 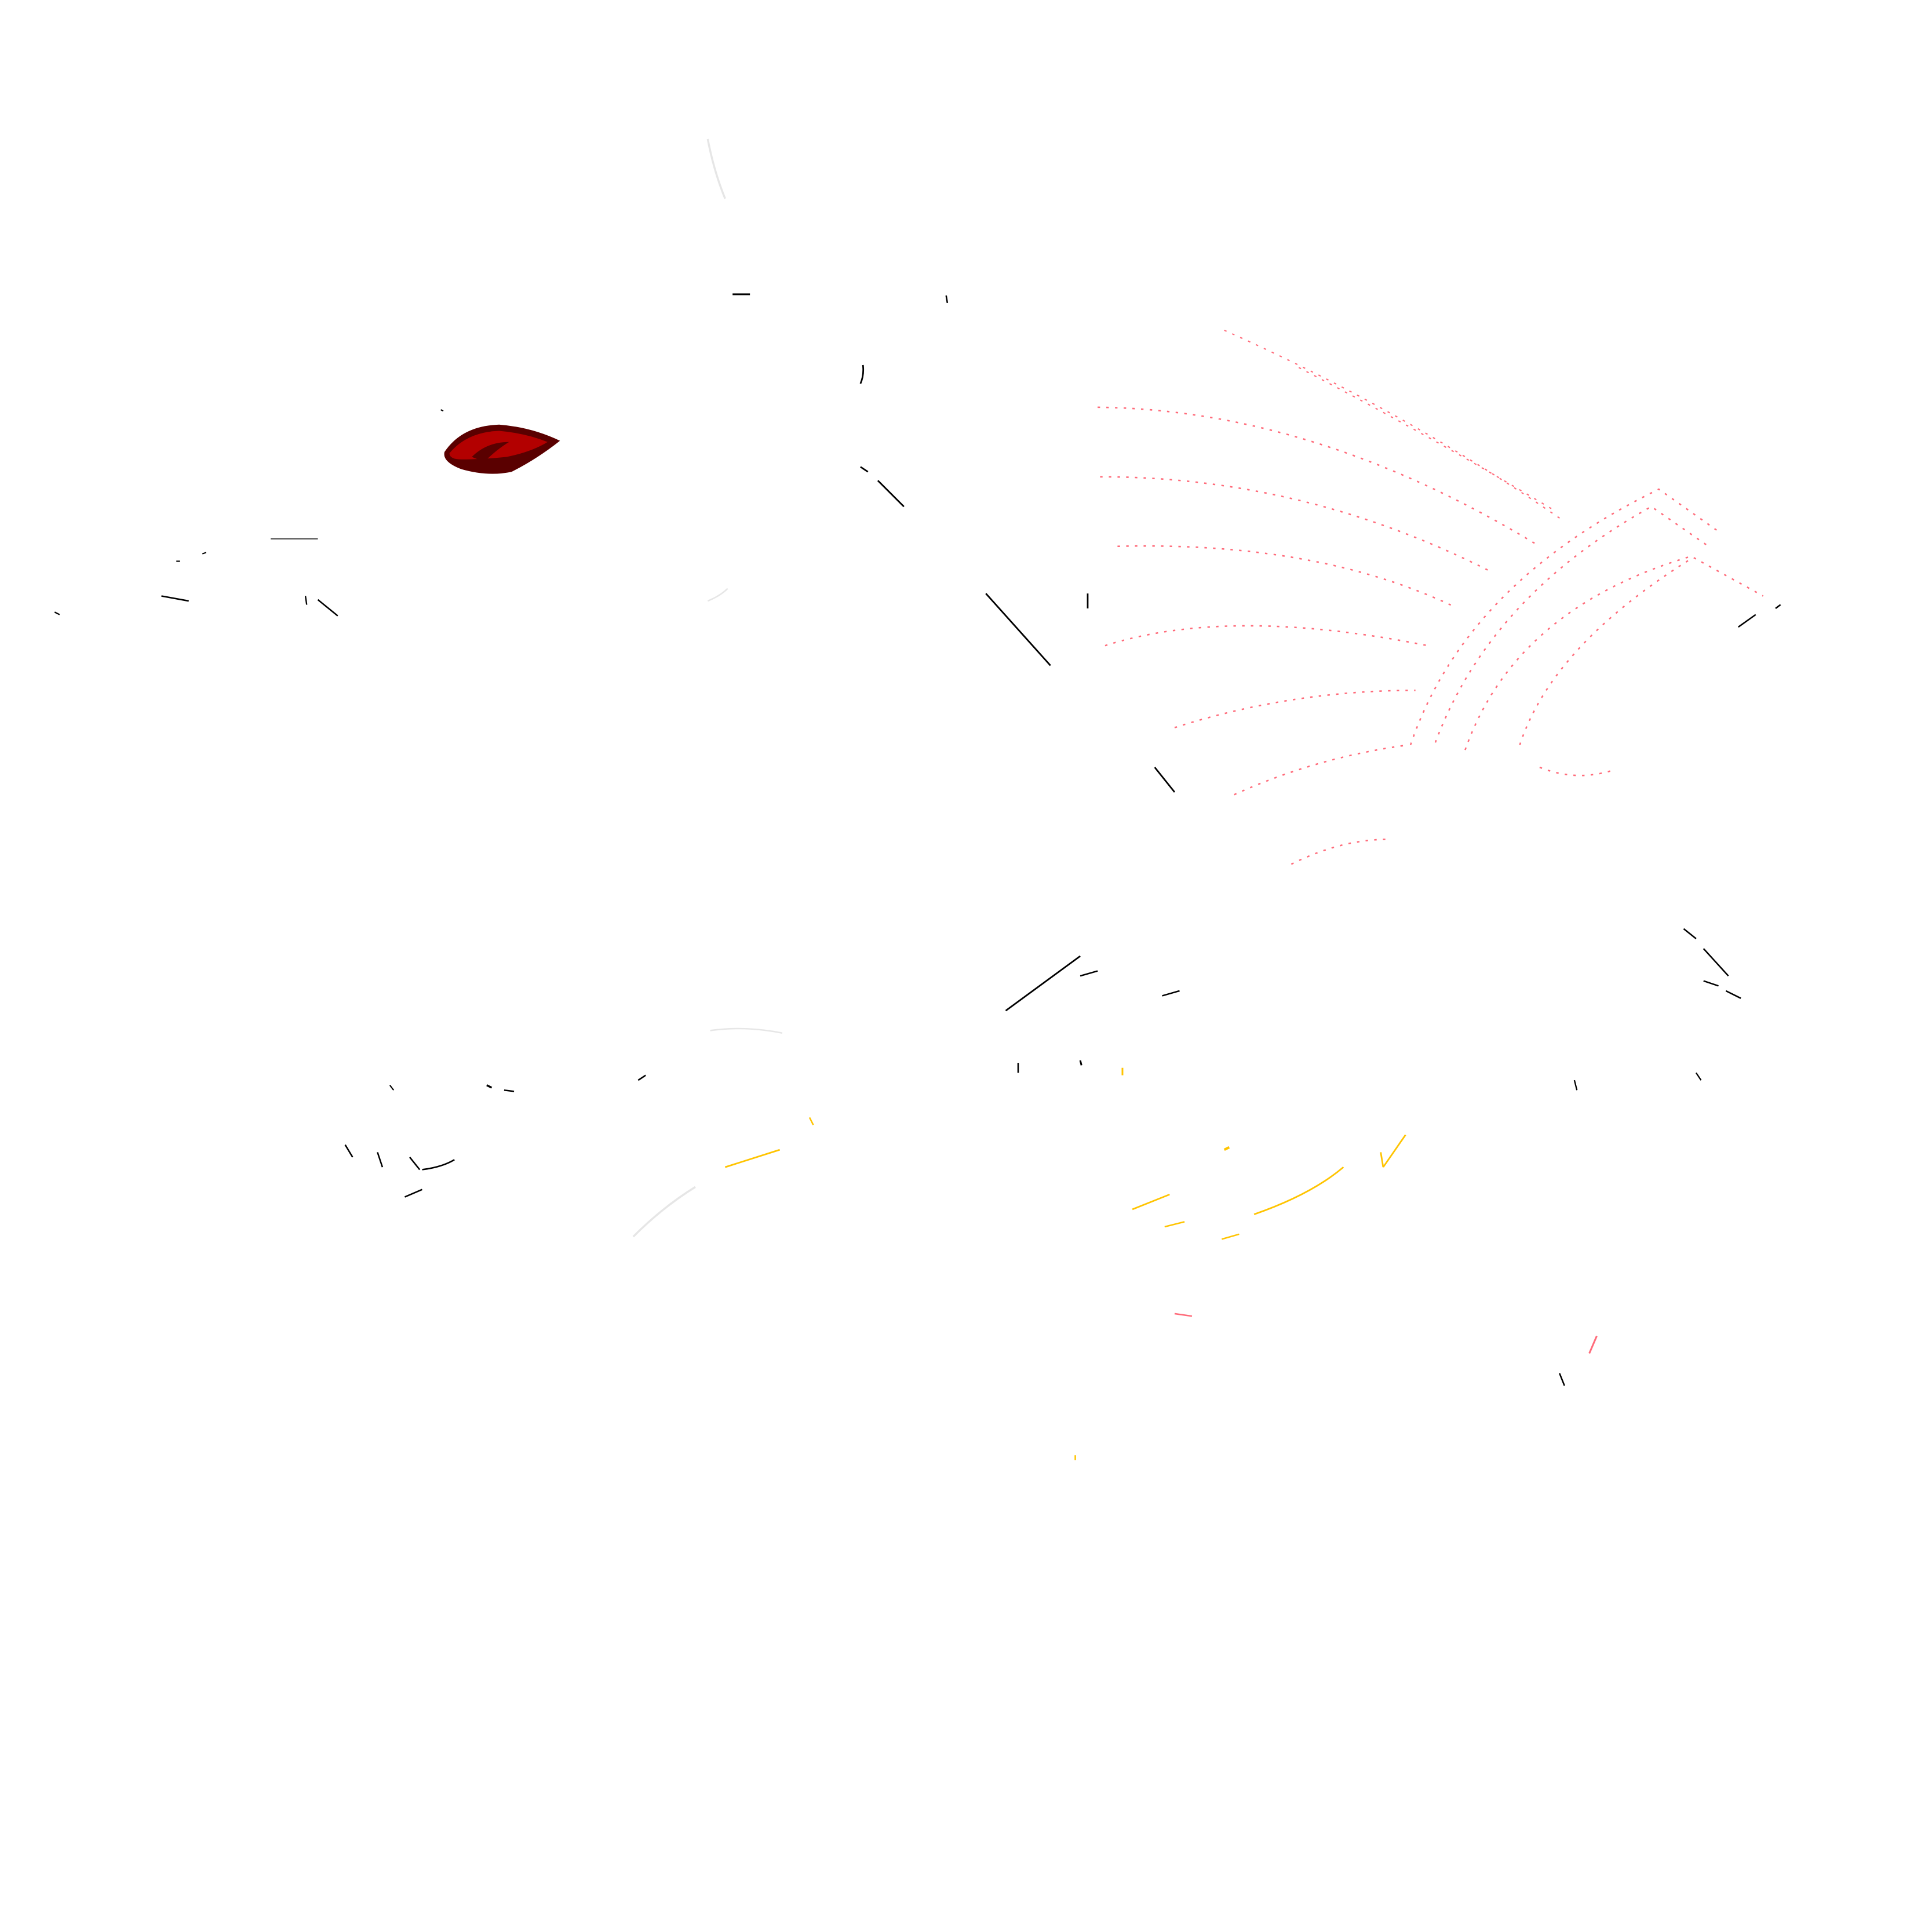 What do you see at coordinates (495, 1136) in the screenshot?
I see `claw-lines` at bounding box center [495, 1136].